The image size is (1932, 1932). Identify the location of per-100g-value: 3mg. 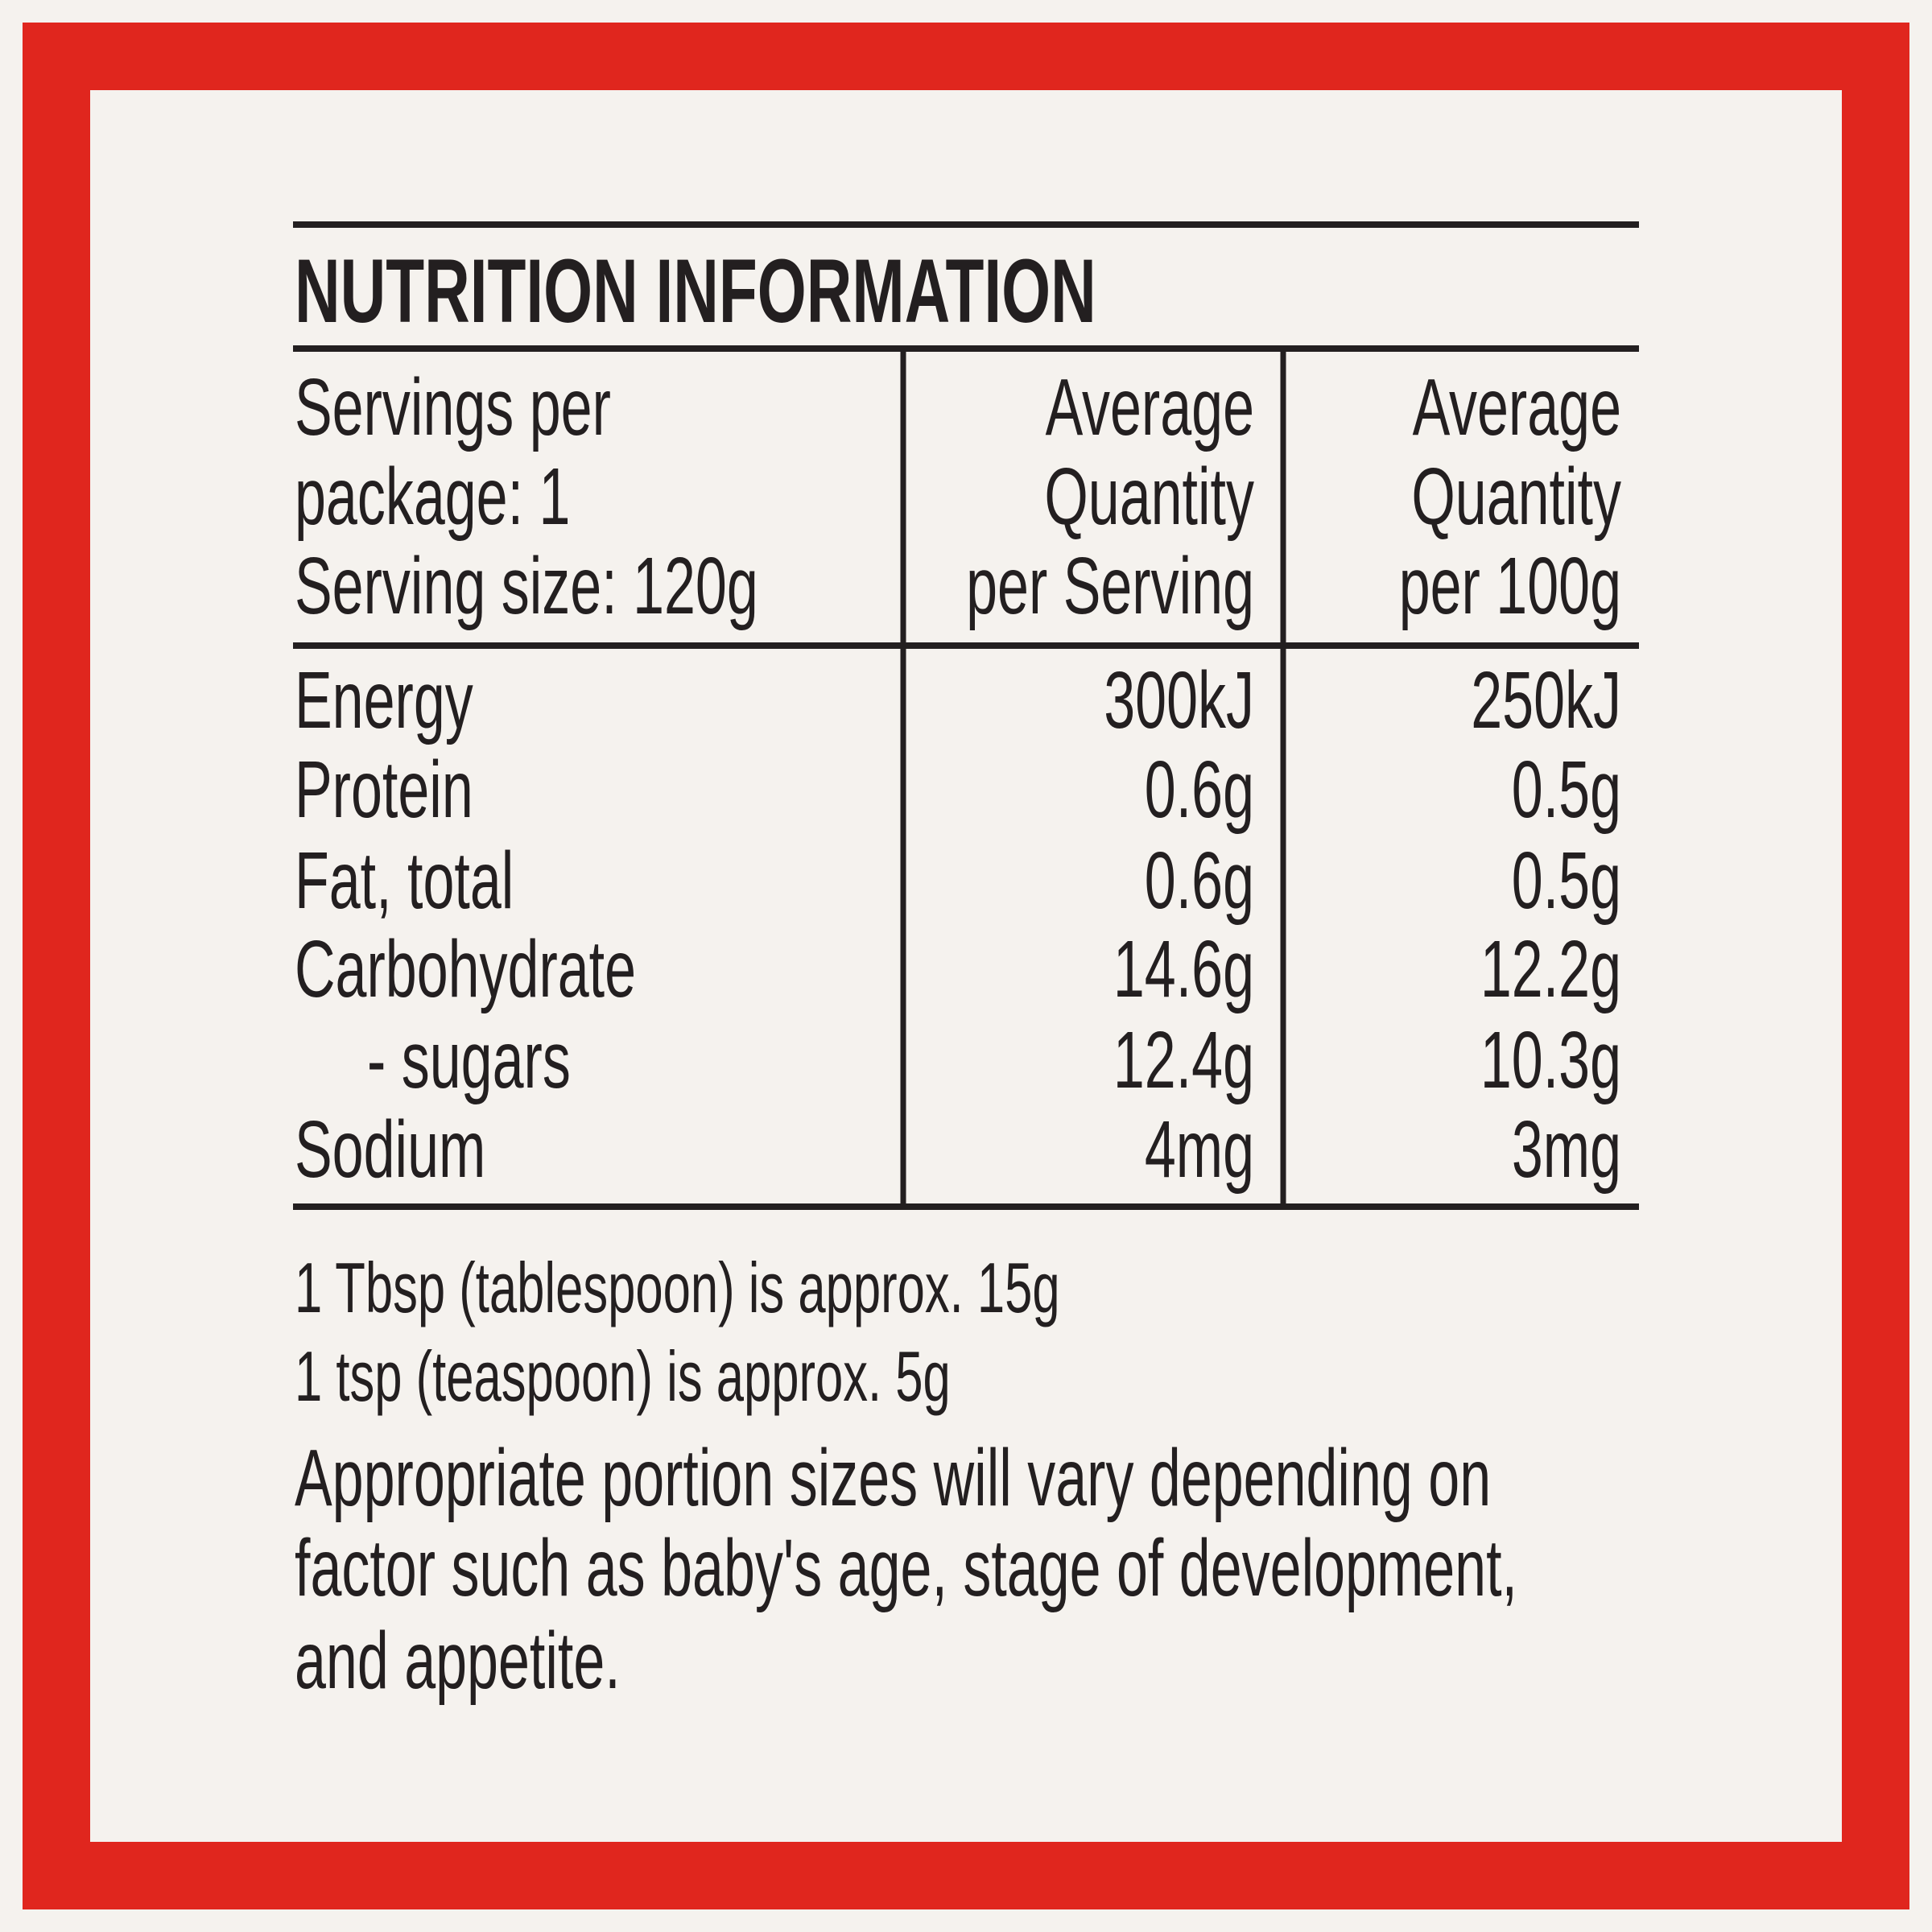
(1566, 1150).